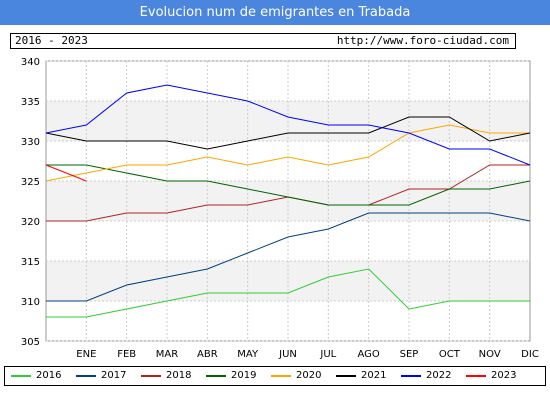 The image size is (550, 400). I want to click on series-line-2021, so click(288, 133).